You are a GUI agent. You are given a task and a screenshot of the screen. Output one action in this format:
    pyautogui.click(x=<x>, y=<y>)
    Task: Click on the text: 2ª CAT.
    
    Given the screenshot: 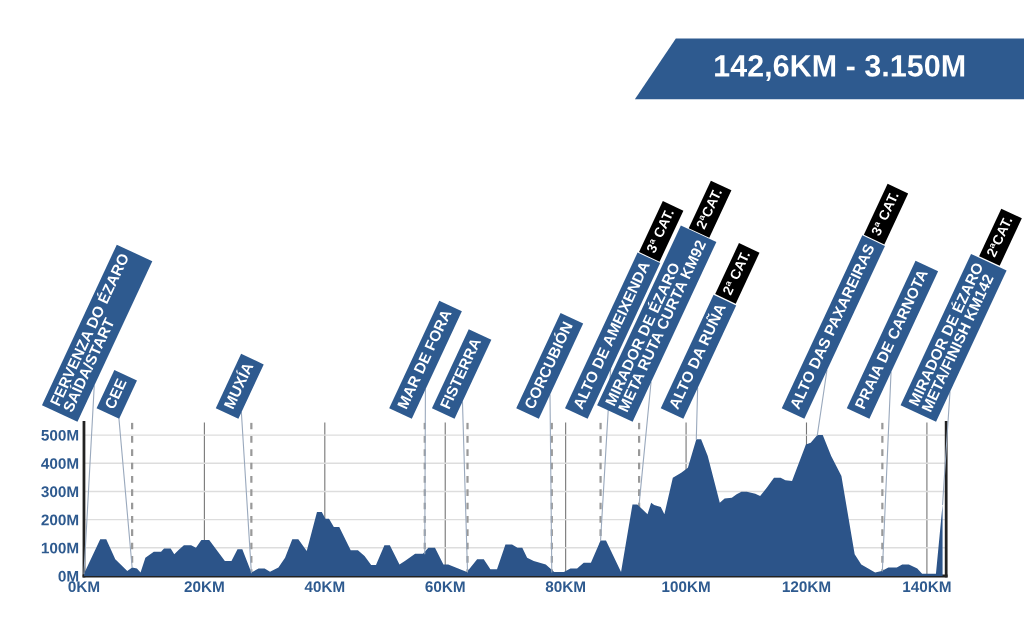 What is the action you would take?
    pyautogui.click(x=736, y=273)
    